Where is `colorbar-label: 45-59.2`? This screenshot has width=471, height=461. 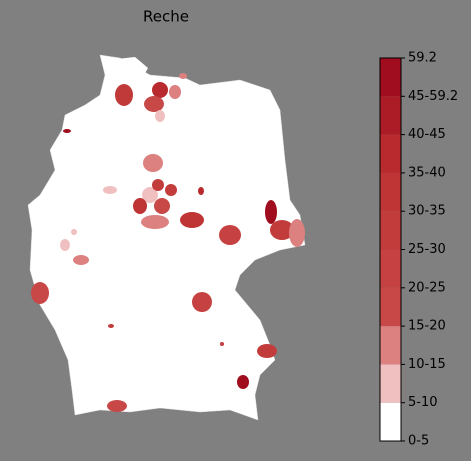 colorbar-label: 45-59.2 is located at coordinates (433, 96).